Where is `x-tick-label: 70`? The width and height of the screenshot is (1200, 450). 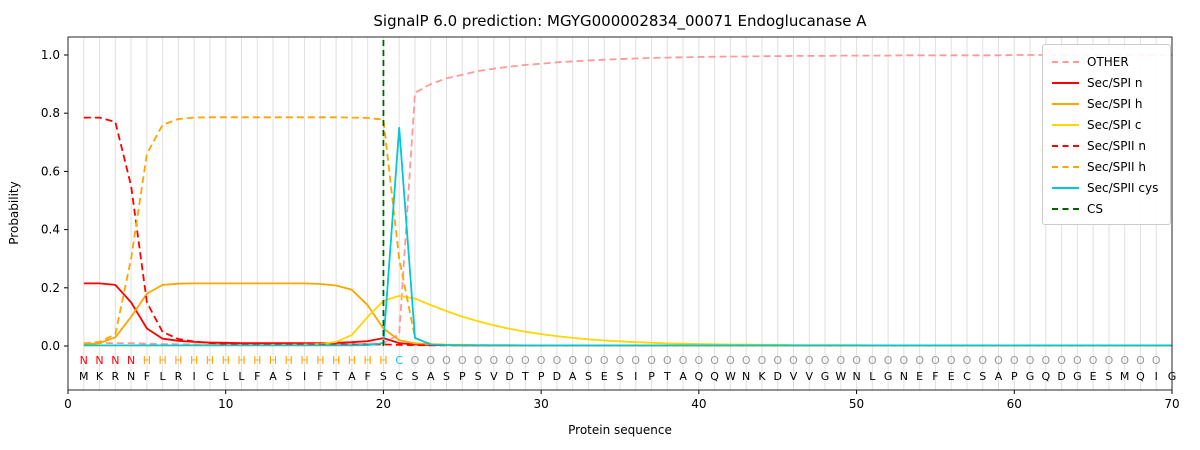 x-tick-label: 70 is located at coordinates (1171, 404).